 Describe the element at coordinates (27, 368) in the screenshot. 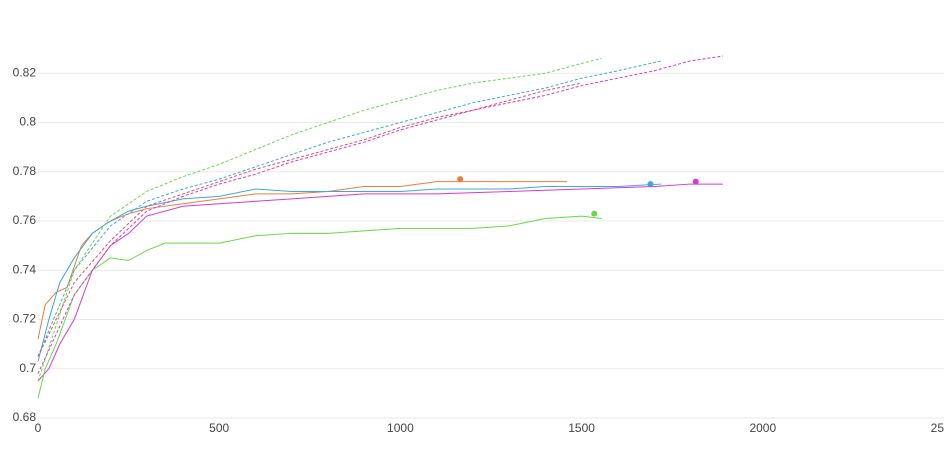

I see `y-tick-label: 0.7` at that location.